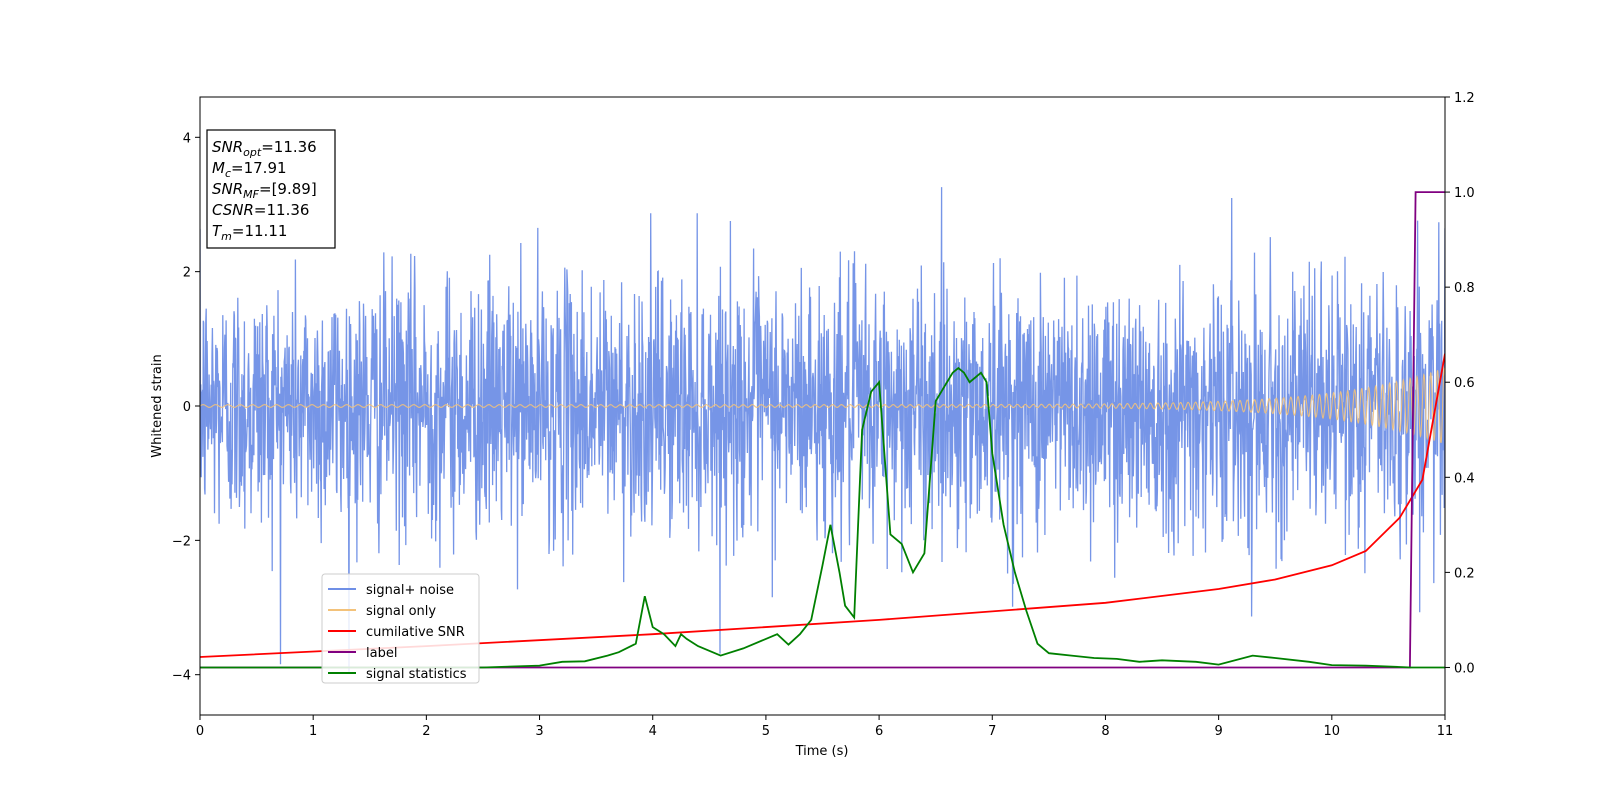 The width and height of the screenshot is (1600, 800). Describe the element at coordinates (1105, 731) in the screenshot. I see `x-tick-label: 8` at that location.